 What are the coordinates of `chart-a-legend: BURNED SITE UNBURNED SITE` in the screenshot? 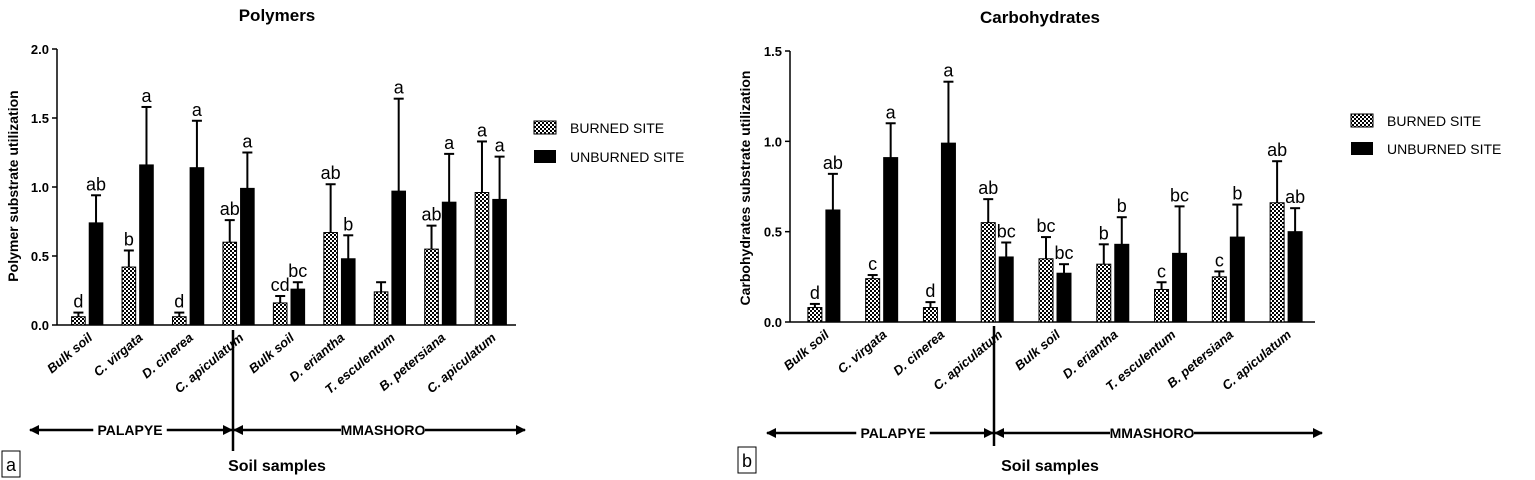 It's located at (608, 142).